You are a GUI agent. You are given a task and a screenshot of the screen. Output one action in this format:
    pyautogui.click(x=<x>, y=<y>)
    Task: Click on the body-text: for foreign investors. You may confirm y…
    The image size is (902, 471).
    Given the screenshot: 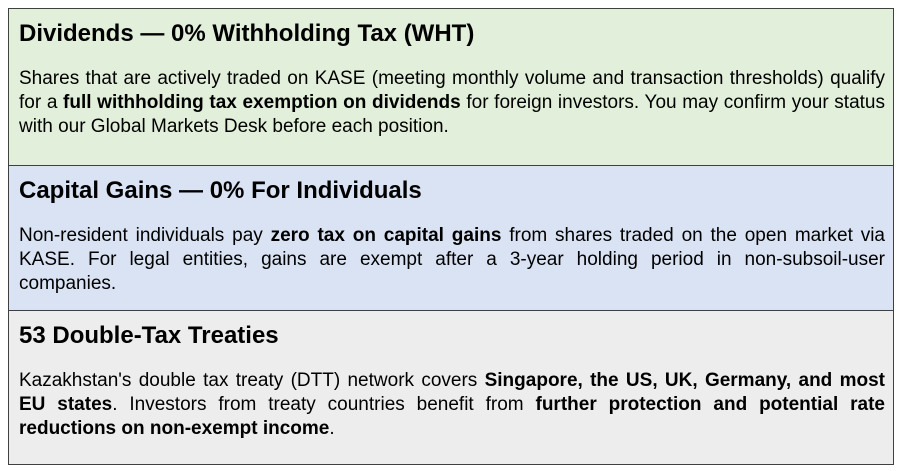 What is the action you would take?
    pyautogui.click(x=452, y=114)
    